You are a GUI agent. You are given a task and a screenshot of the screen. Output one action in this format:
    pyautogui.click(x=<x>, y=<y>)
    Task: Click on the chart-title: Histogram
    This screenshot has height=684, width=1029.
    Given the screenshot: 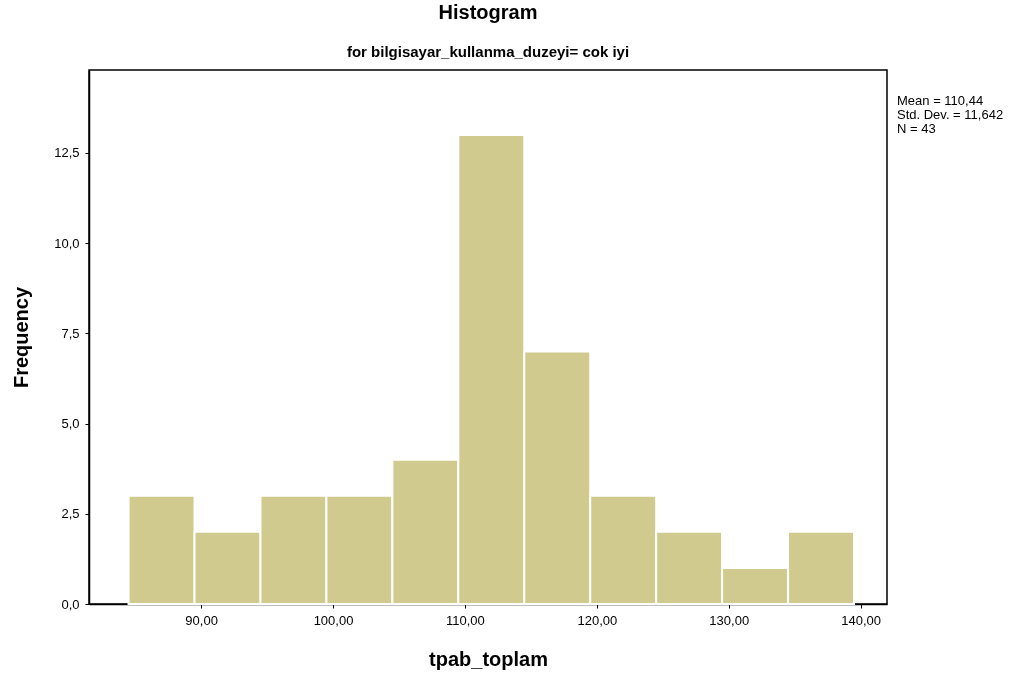 What is the action you would take?
    pyautogui.click(x=488, y=12)
    